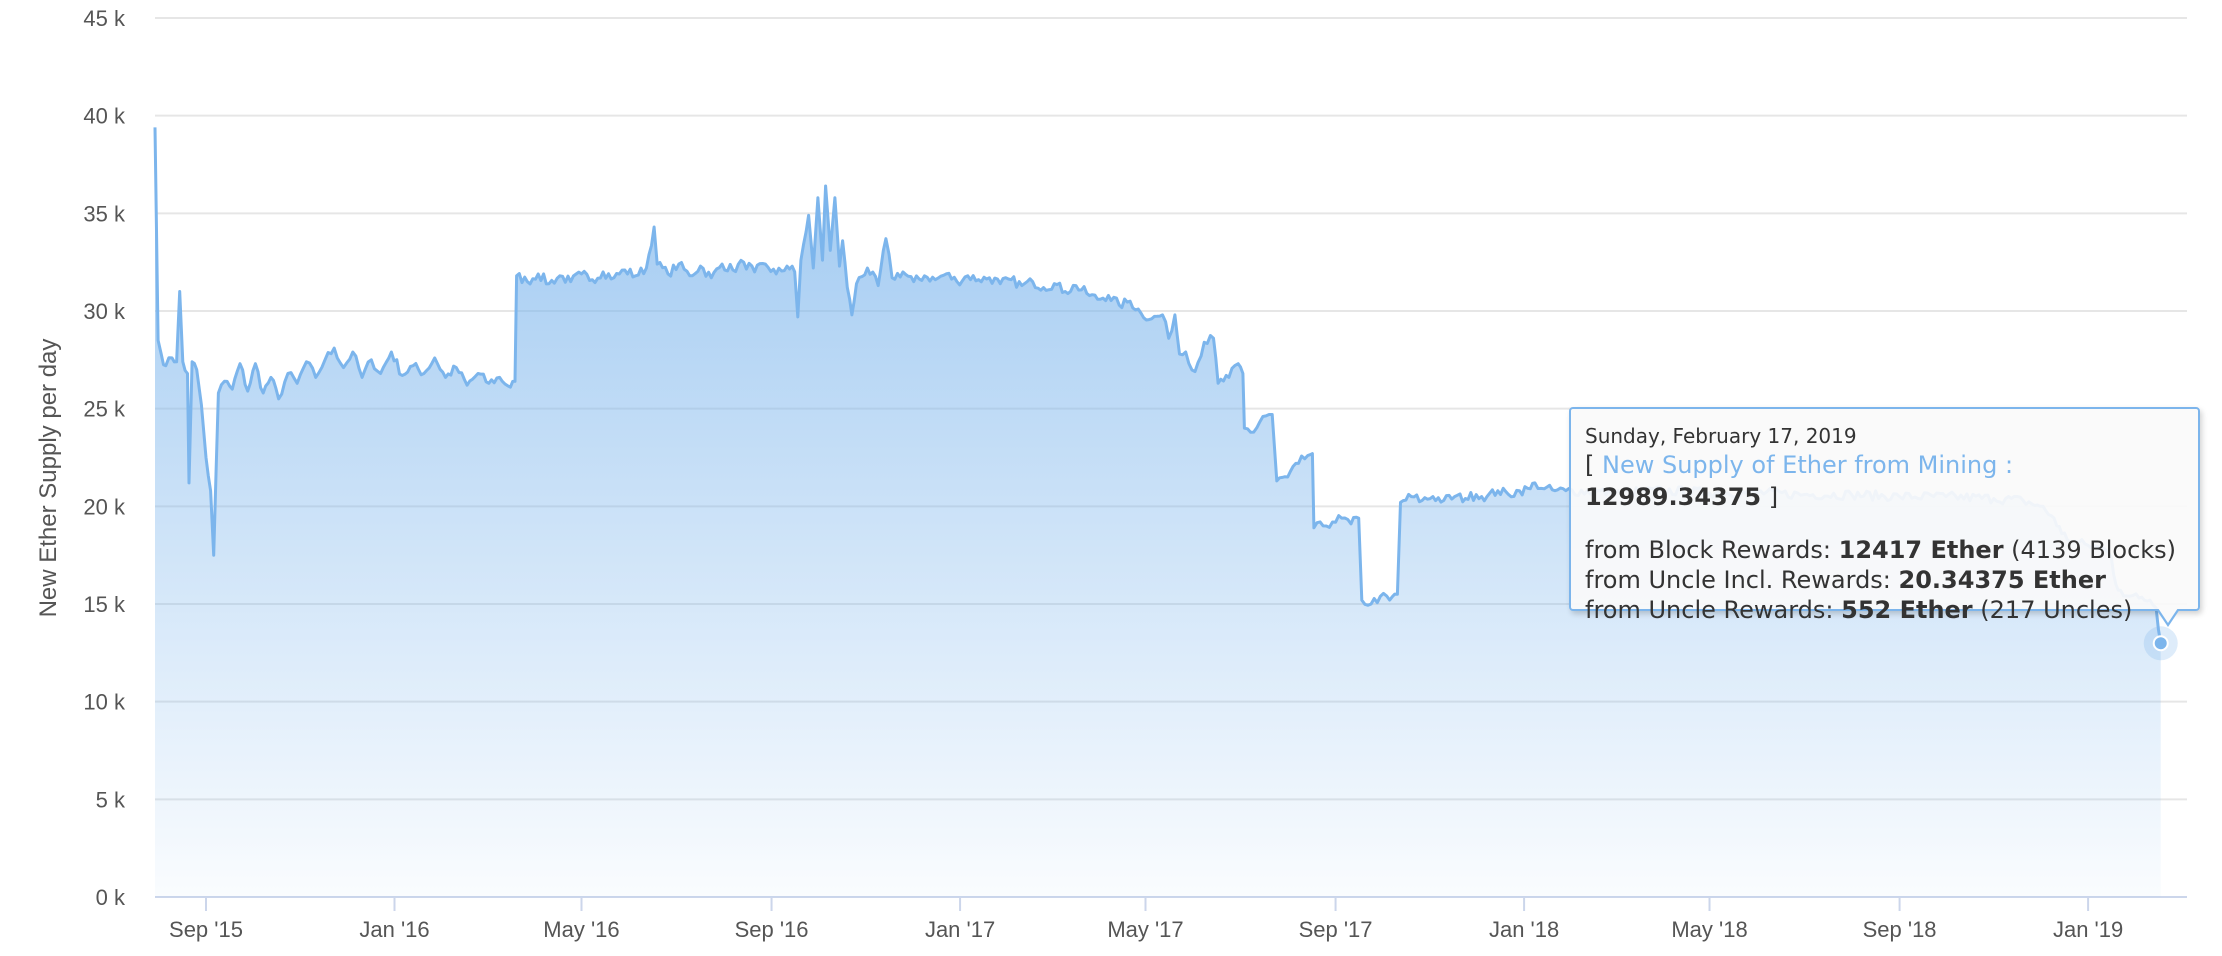 This screenshot has width=2222, height=956. Describe the element at coordinates (1524, 929) in the screenshot. I see `x-tick-label: Jan '18` at that location.